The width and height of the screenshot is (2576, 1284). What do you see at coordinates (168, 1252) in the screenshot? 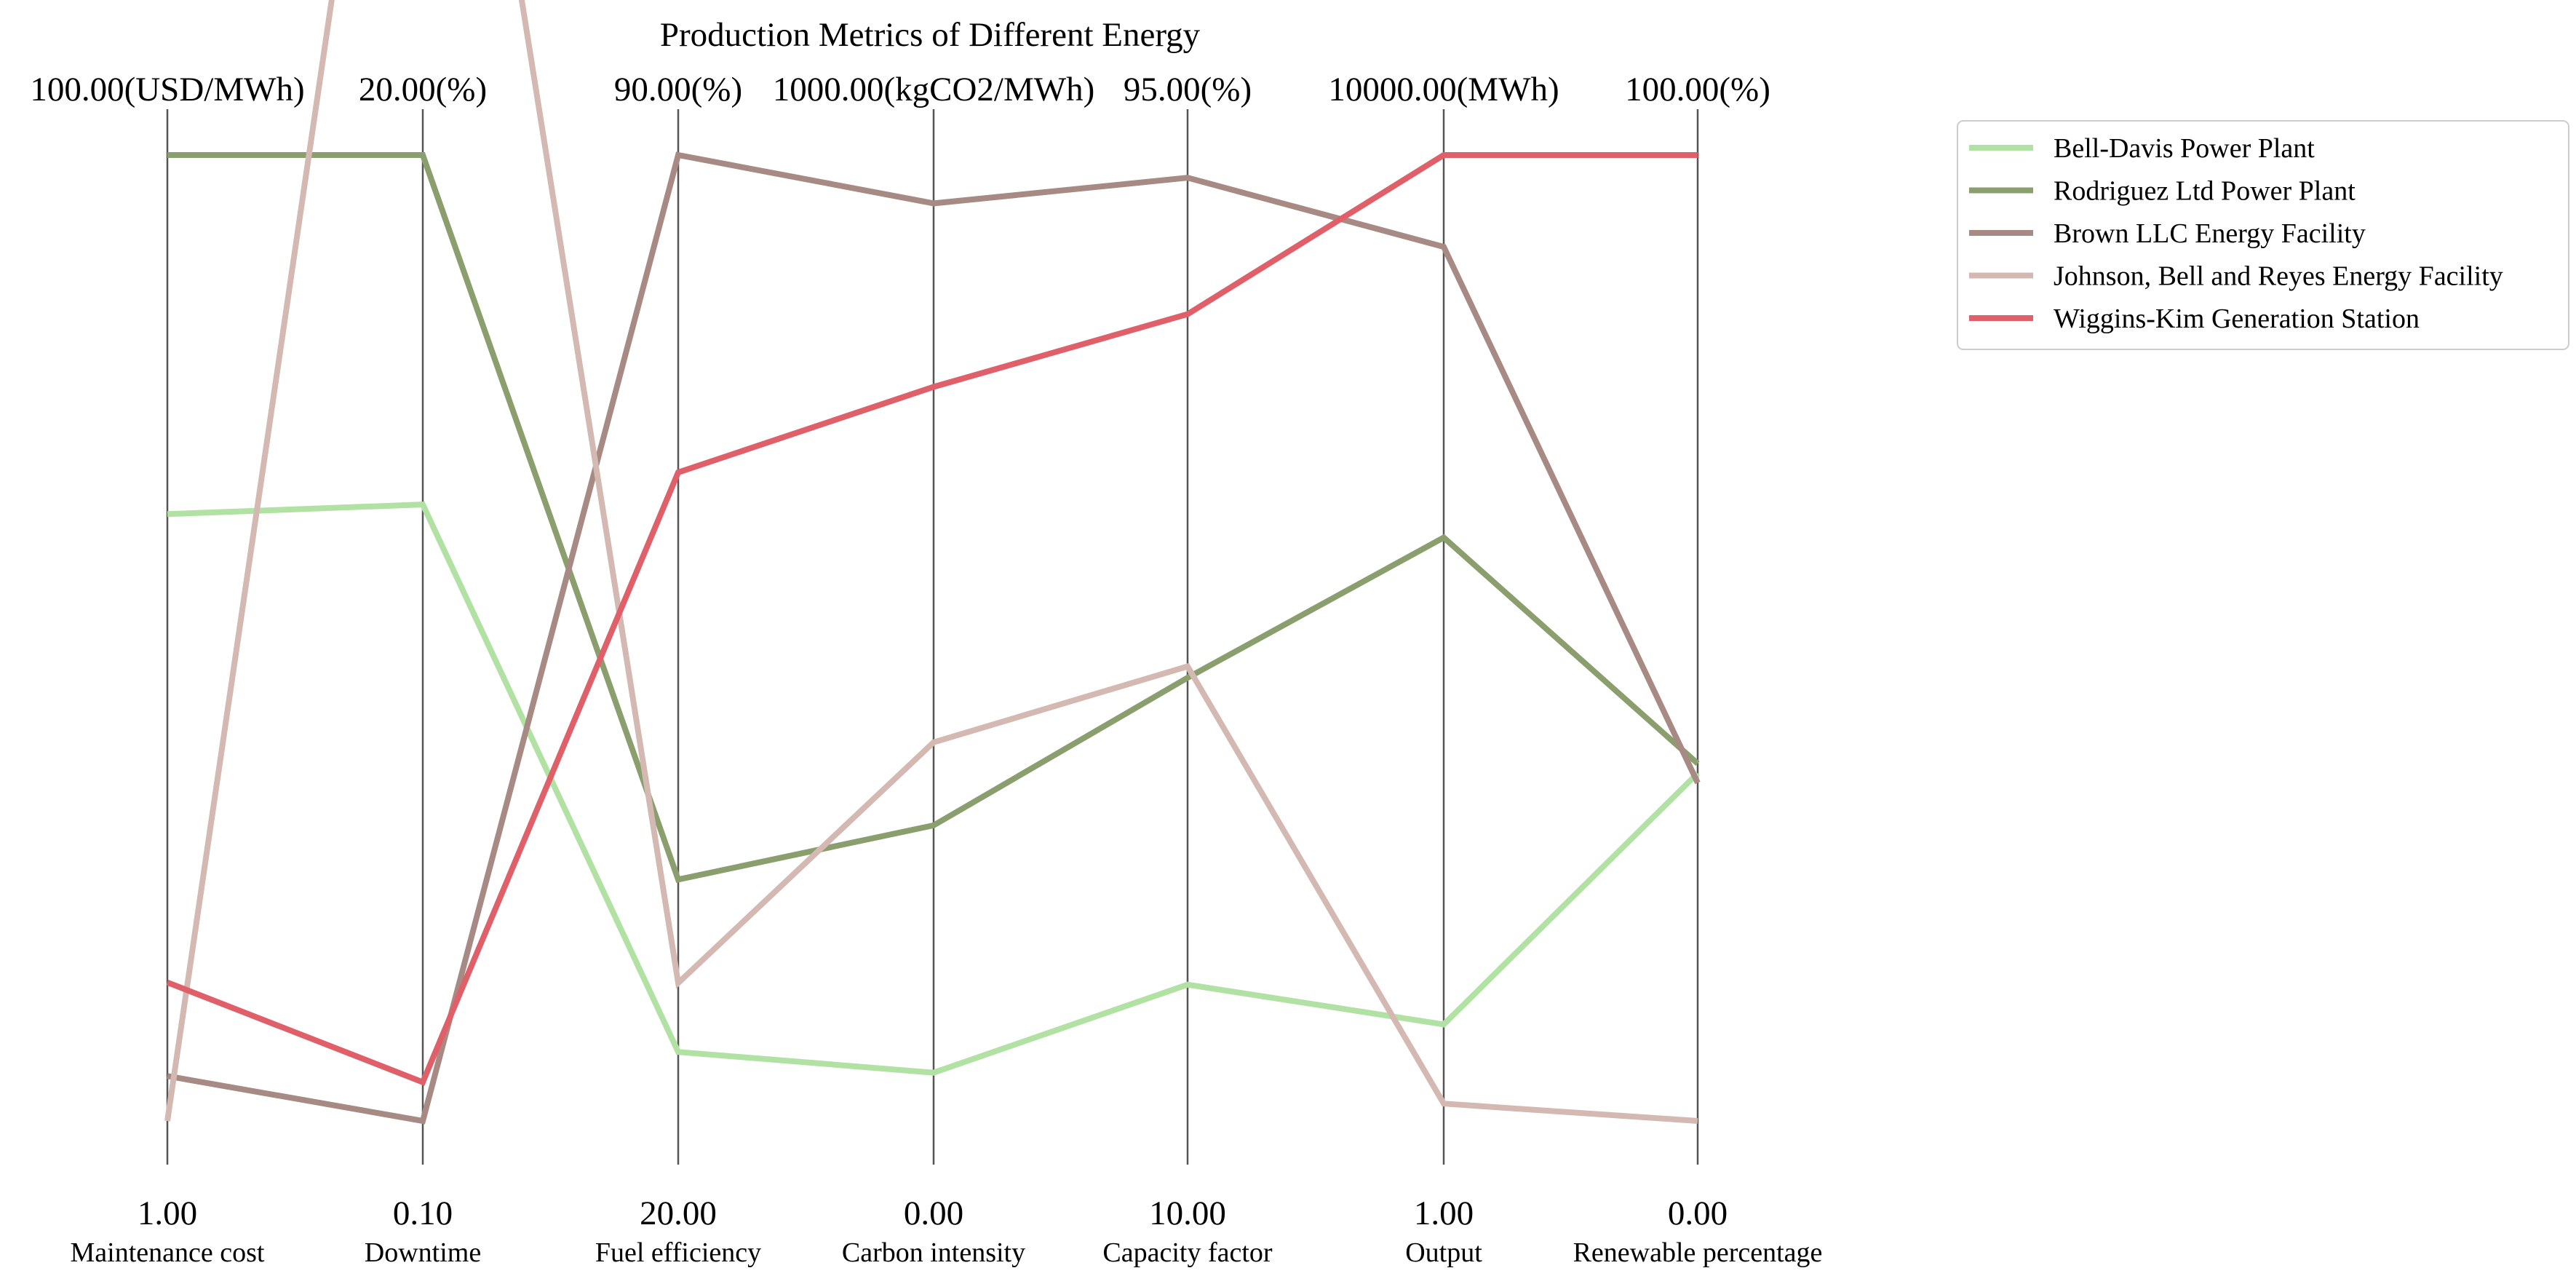
I see `axis-name-label: Maintenance cost` at bounding box center [168, 1252].